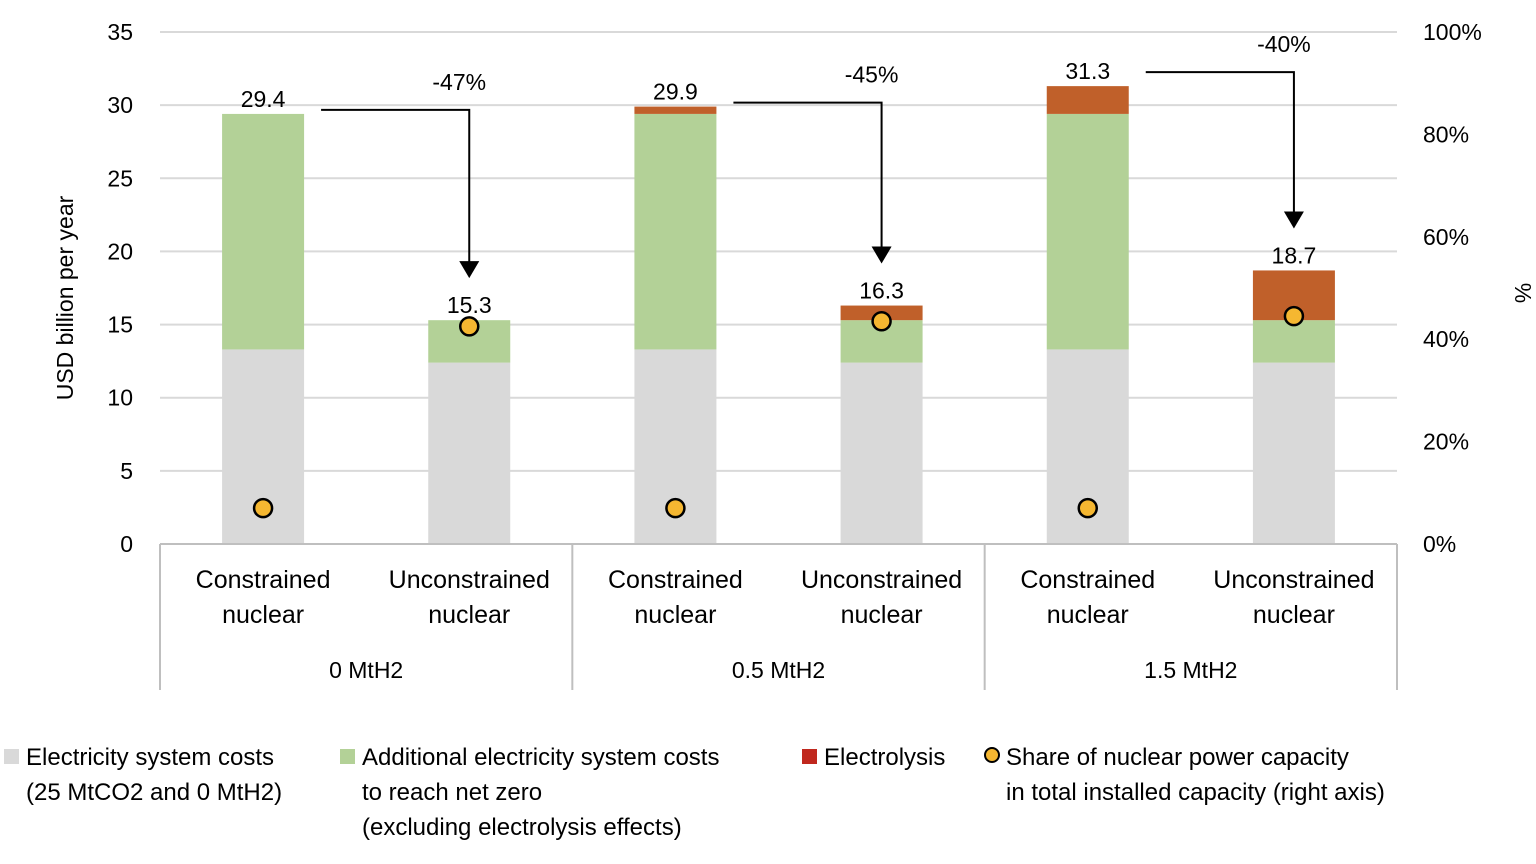  What do you see at coordinates (469, 305) in the screenshot?
I see `total-label: 15.3` at bounding box center [469, 305].